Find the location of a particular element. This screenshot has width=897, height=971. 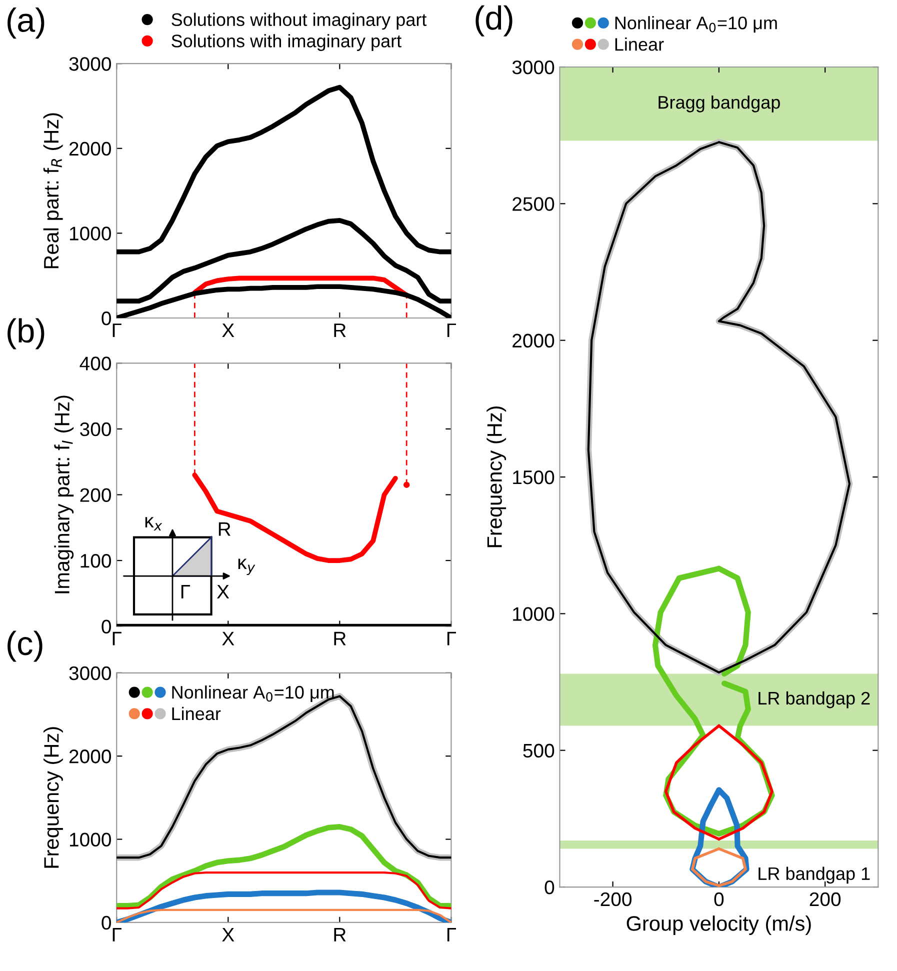

text: (d) is located at coordinates (494, 20).